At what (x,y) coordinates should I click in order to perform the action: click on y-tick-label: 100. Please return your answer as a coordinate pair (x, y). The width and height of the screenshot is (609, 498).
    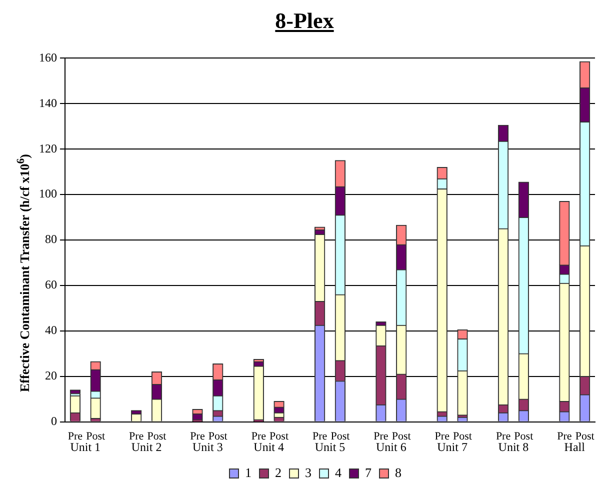
    Looking at the image, I should click on (48, 193).